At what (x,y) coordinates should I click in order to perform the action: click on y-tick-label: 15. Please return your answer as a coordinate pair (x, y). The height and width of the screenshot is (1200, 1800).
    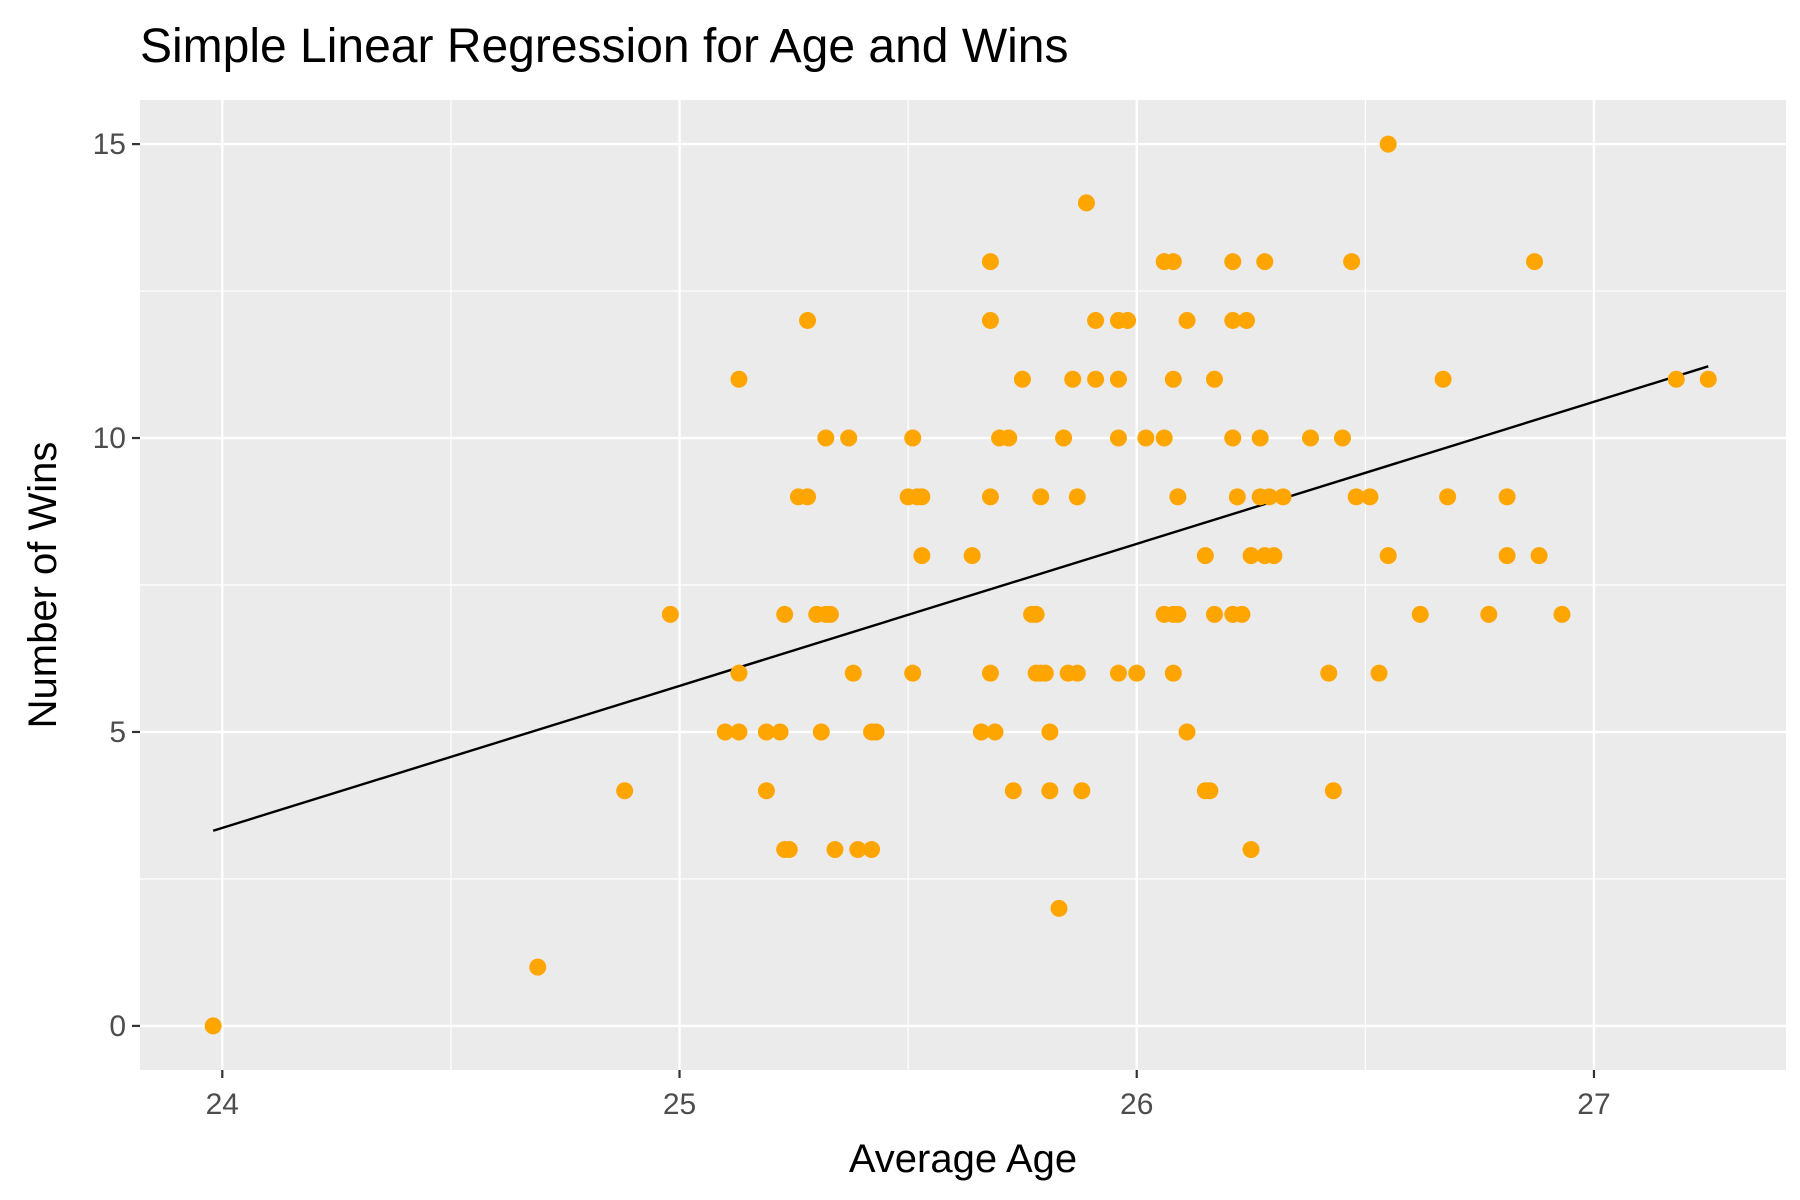
    Looking at the image, I should click on (109, 144).